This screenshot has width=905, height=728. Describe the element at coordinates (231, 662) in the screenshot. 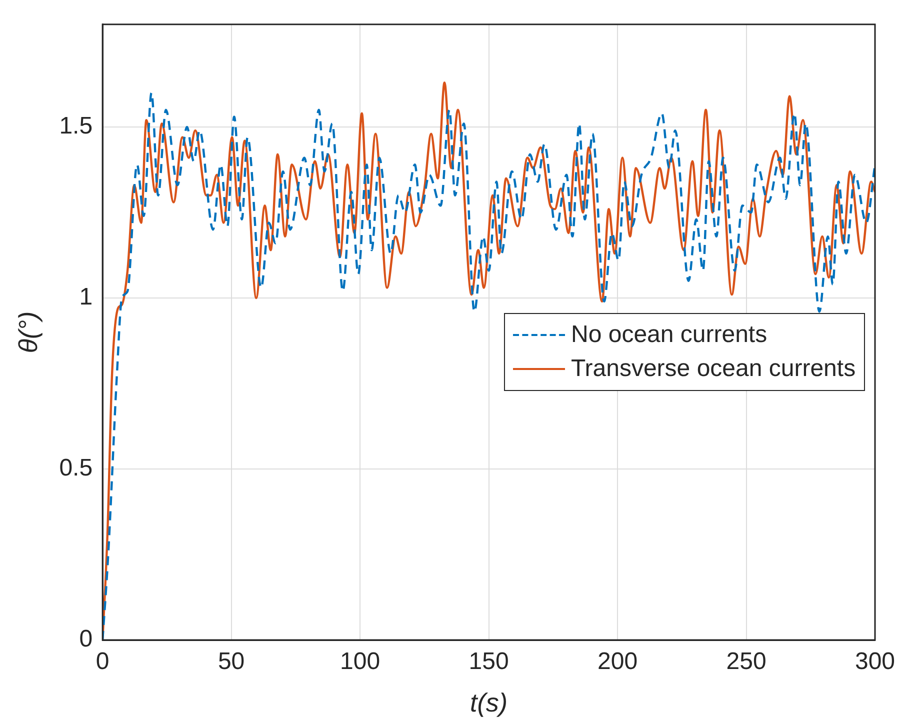

I see `x-tick-label: 50` at that location.